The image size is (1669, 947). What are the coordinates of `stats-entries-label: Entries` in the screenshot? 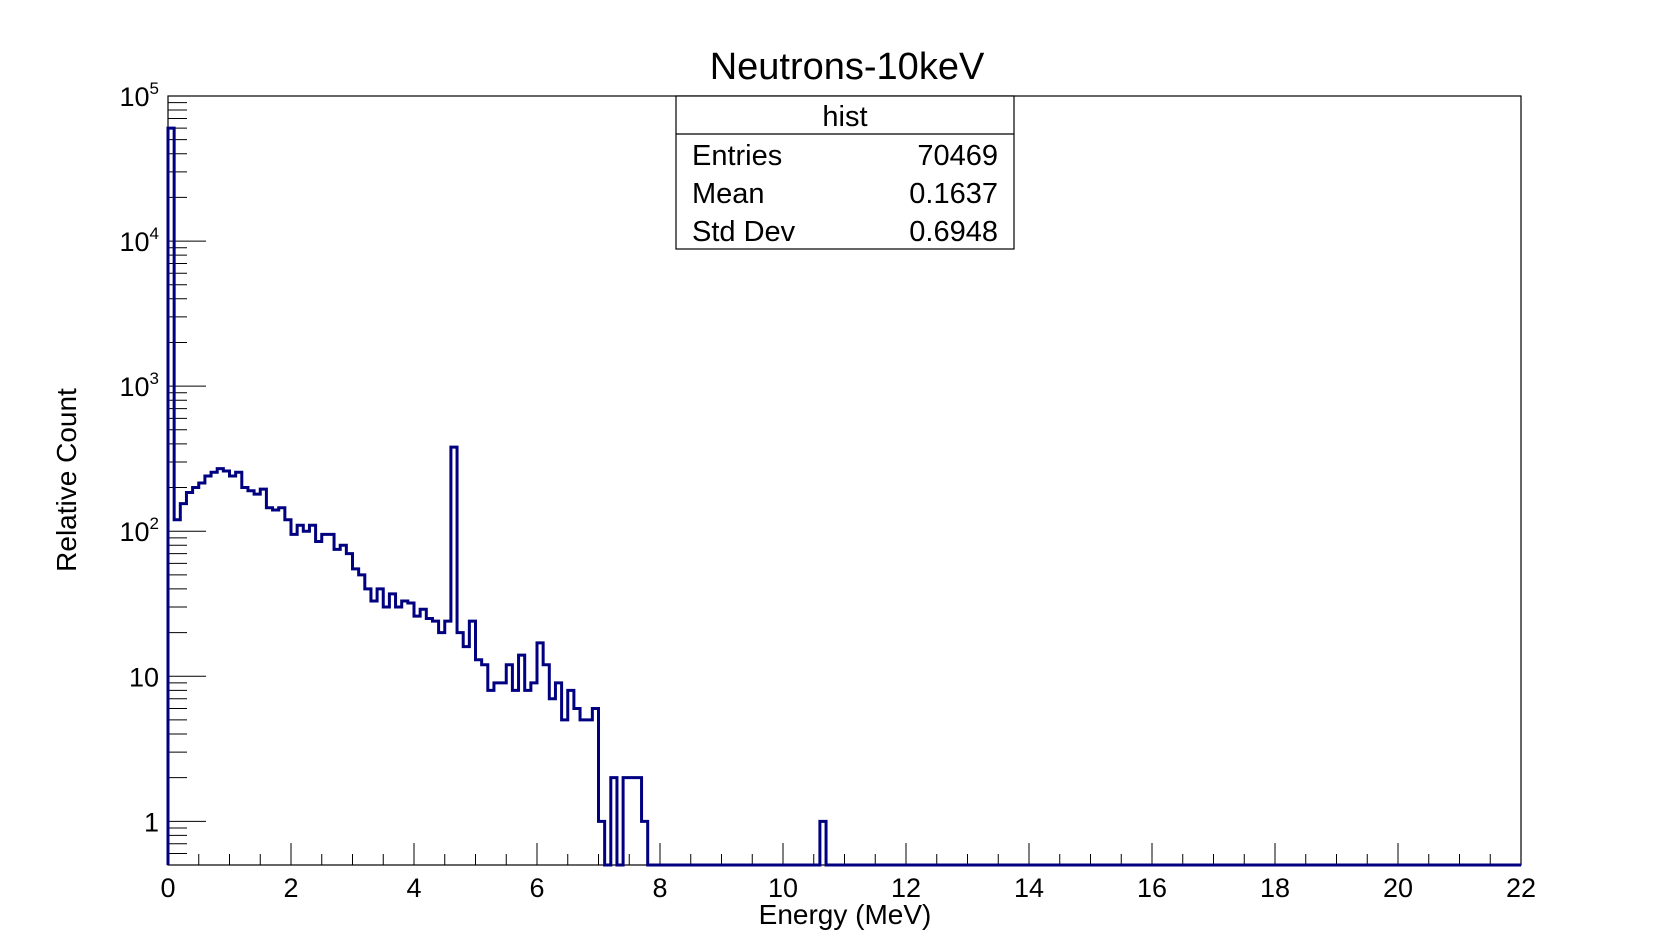 It's located at (737, 156).